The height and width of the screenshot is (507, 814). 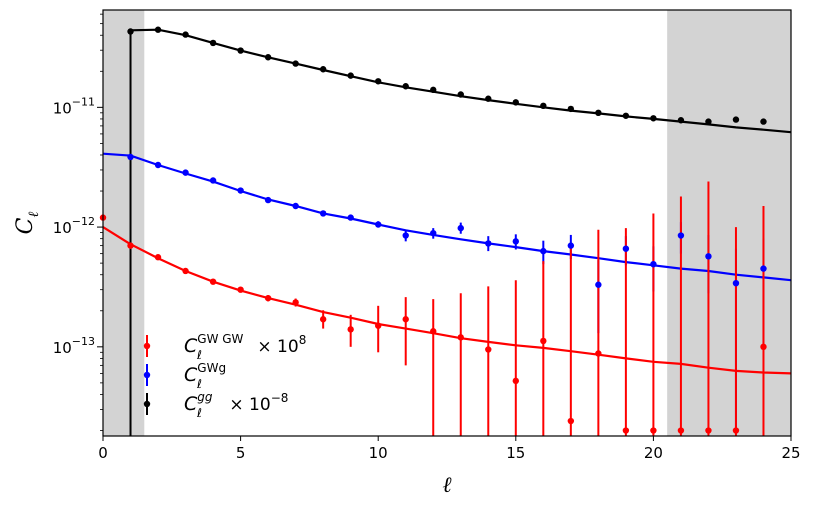 I want to click on legend-marker-dot-gwgw, so click(x=147, y=346).